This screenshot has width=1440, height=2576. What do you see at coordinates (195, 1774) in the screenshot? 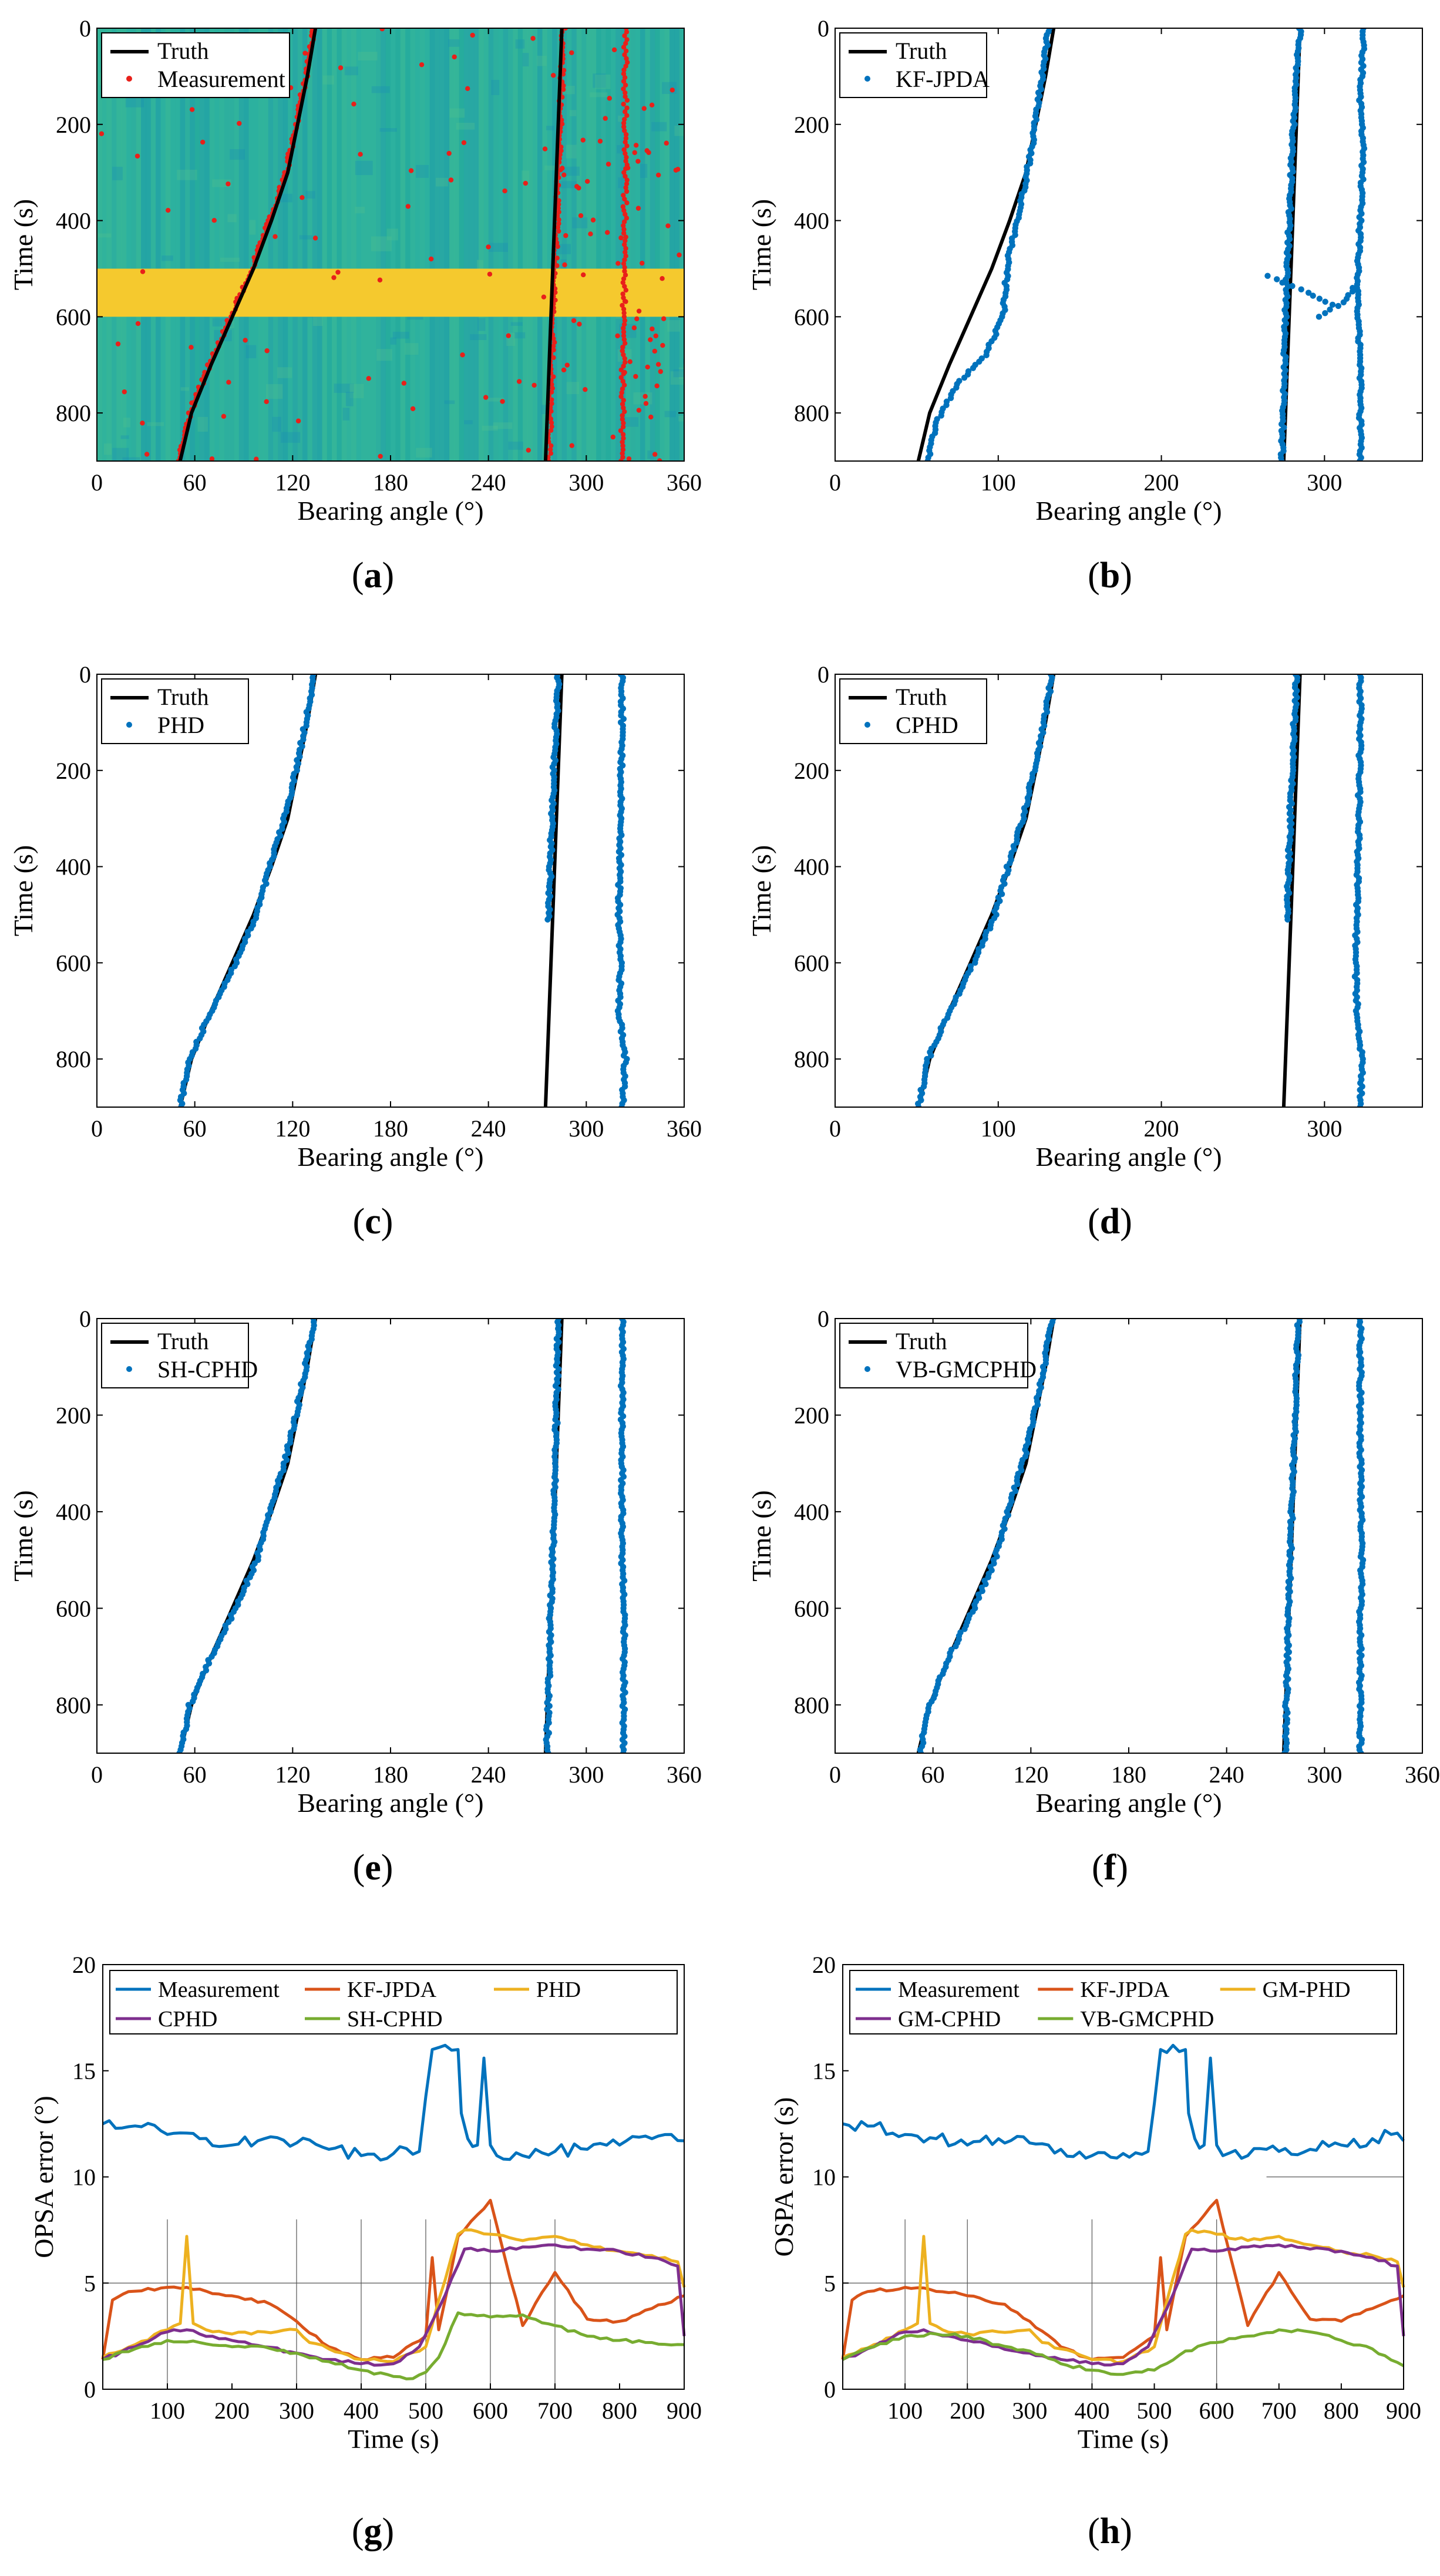
I see `x-tick-label: 60` at bounding box center [195, 1774].